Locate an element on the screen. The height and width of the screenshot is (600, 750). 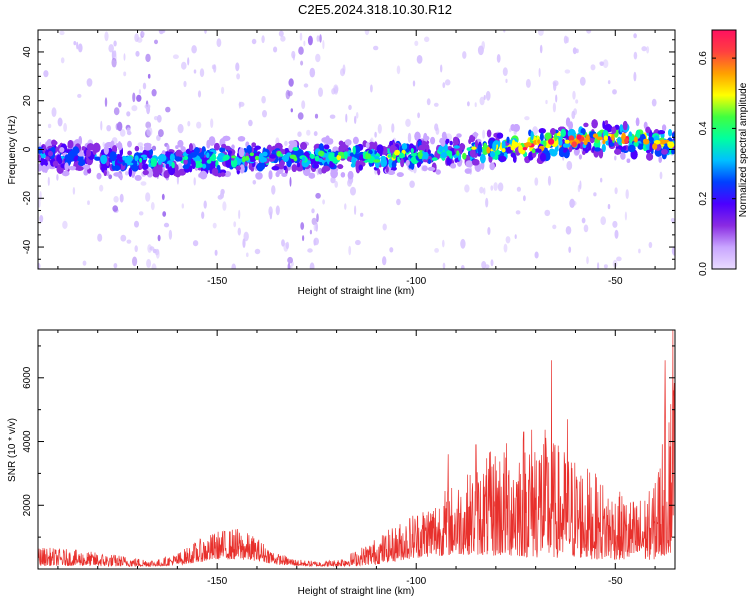
colorbar-frame is located at coordinates (724, 149).